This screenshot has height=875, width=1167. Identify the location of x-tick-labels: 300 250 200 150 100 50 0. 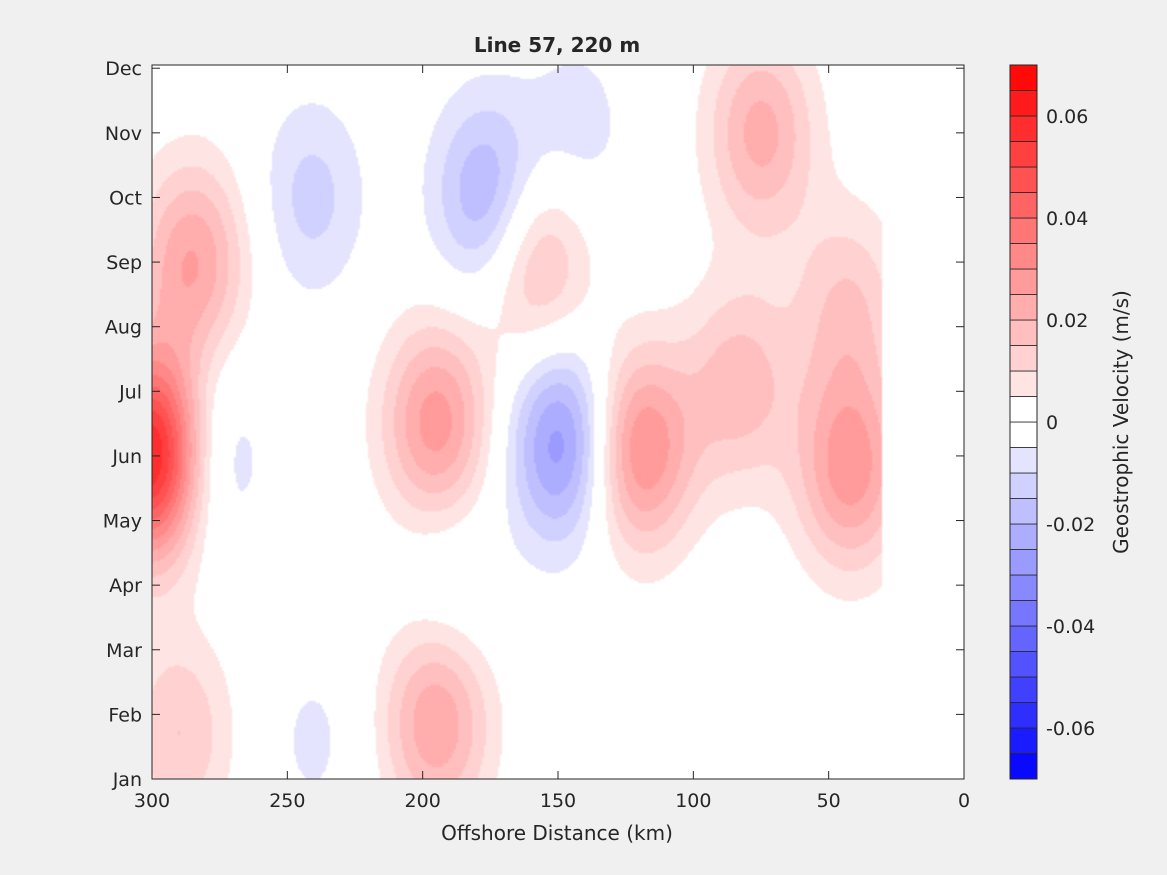
(552, 801).